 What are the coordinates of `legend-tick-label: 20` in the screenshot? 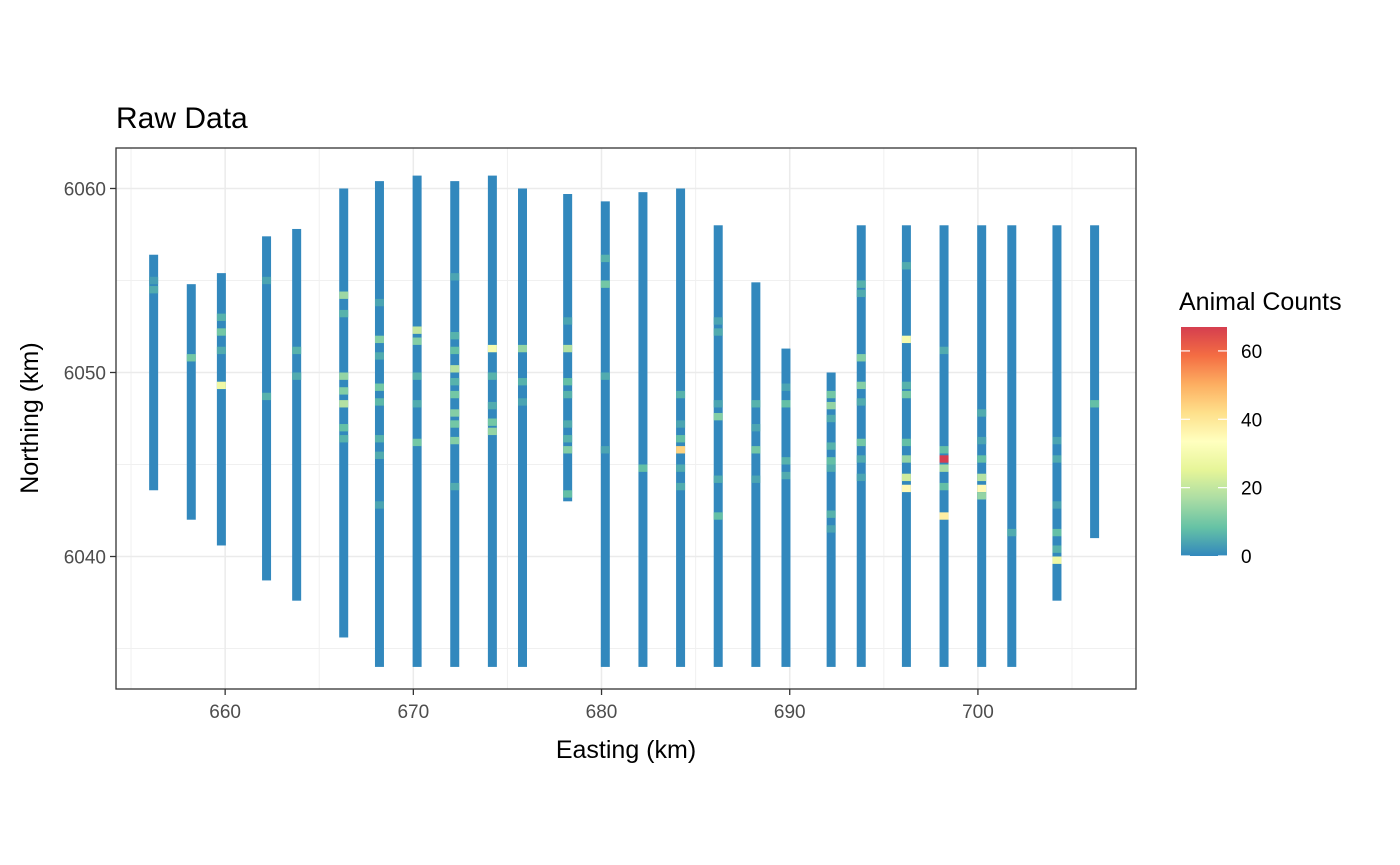 It's located at (1251, 489).